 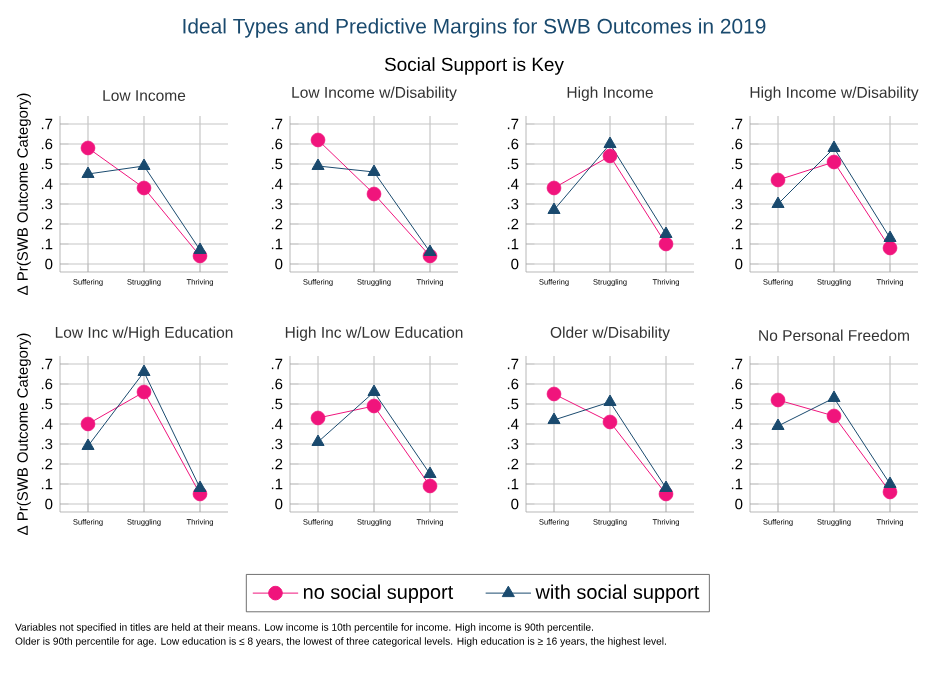 What do you see at coordinates (617, 593) in the screenshot?
I see `legend-label: with social support` at bounding box center [617, 593].